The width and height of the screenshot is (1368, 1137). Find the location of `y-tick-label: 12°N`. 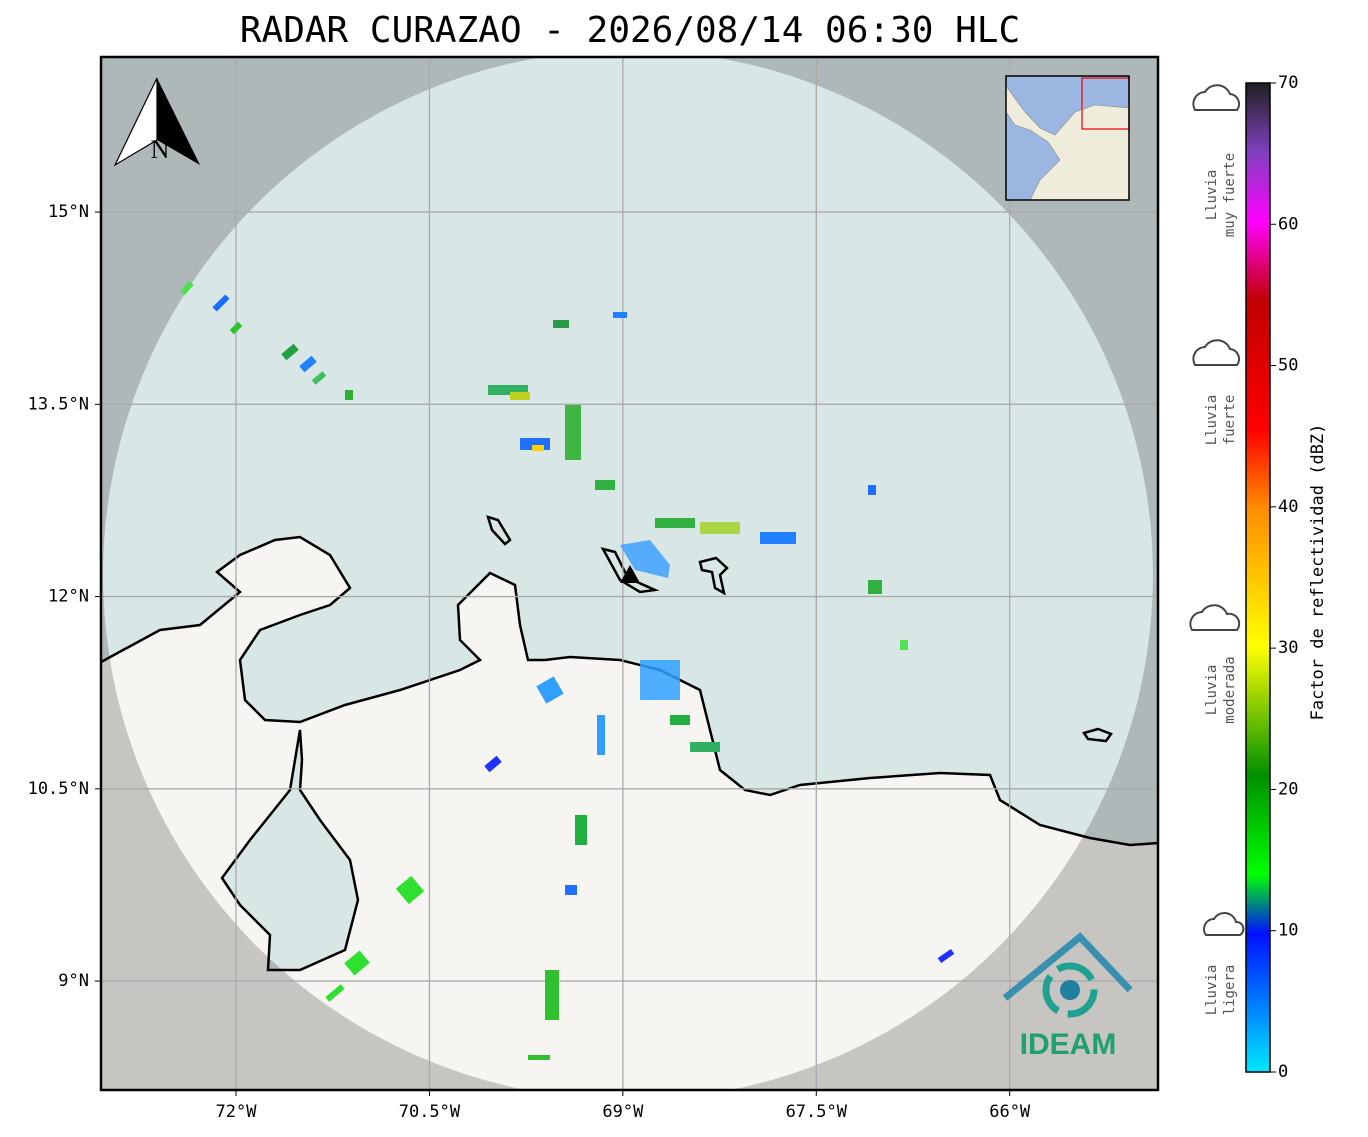

y-tick-label: 12°N is located at coordinates (68, 597).